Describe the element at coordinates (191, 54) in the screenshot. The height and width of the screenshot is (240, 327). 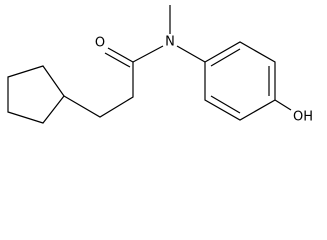
I see `n-aryl-bond` at that location.